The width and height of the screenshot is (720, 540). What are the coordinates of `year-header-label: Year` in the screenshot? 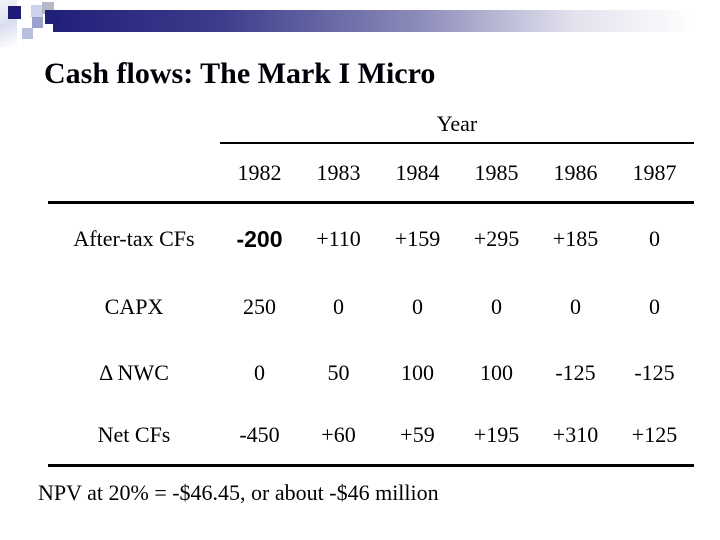 It's located at (457, 123).